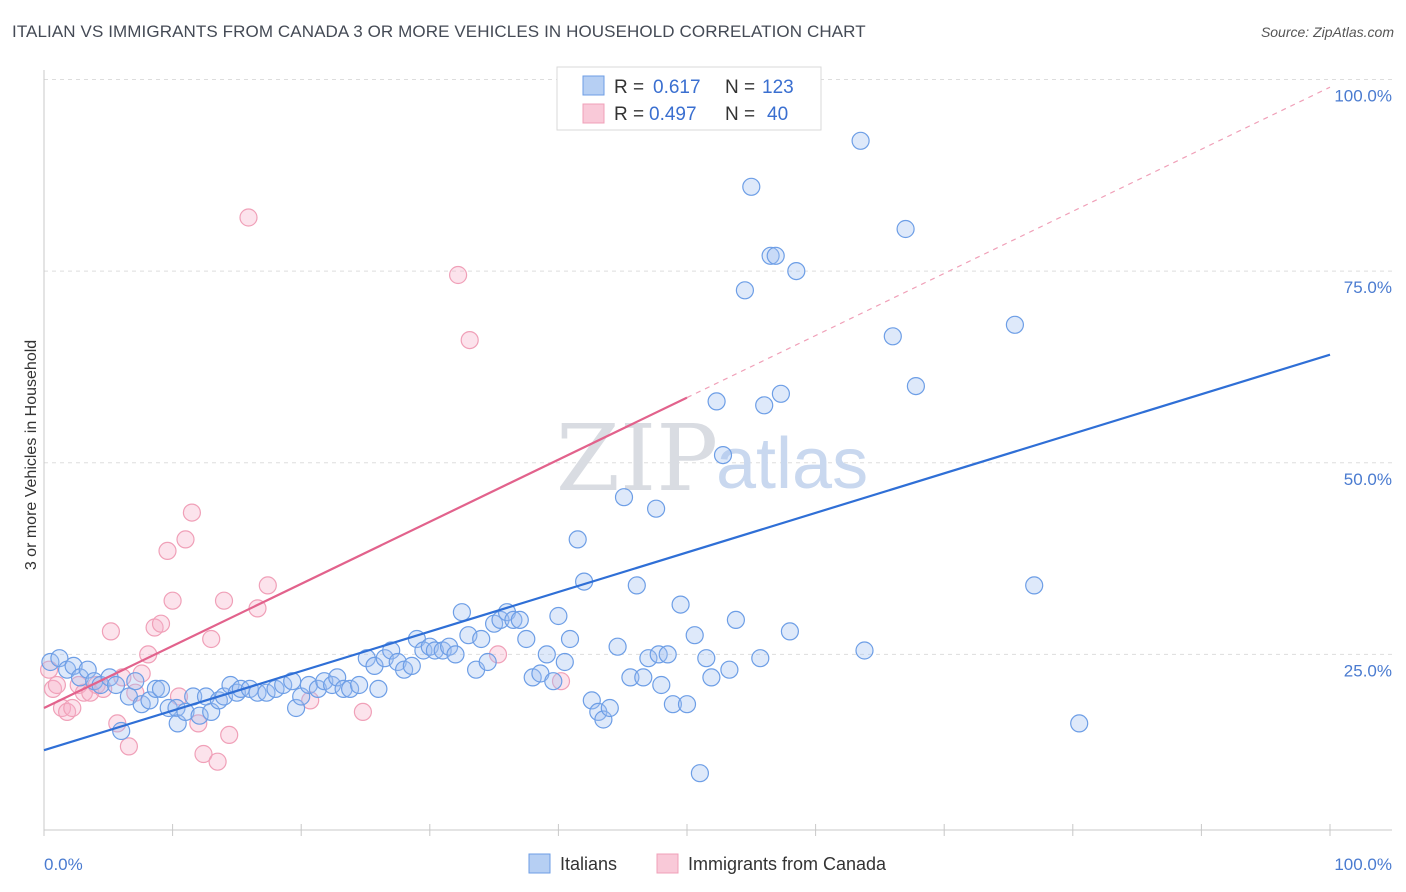  What do you see at coordinates (1368, 479) in the screenshot?
I see `y-tick-label-50: 50.0%` at bounding box center [1368, 479].